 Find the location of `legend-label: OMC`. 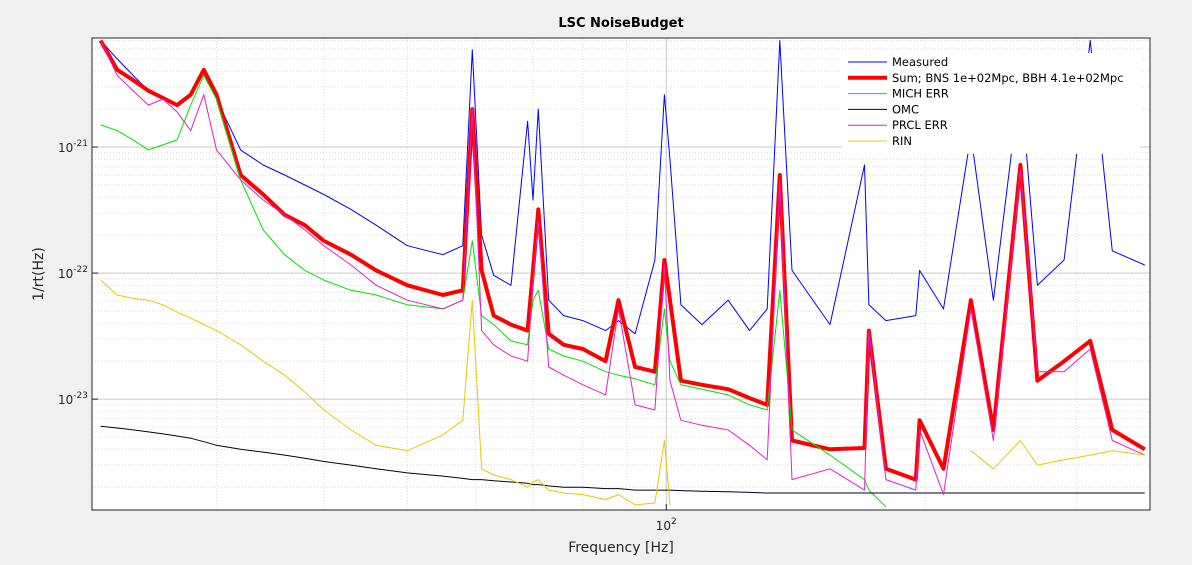

legend-label: OMC is located at coordinates (905, 109).